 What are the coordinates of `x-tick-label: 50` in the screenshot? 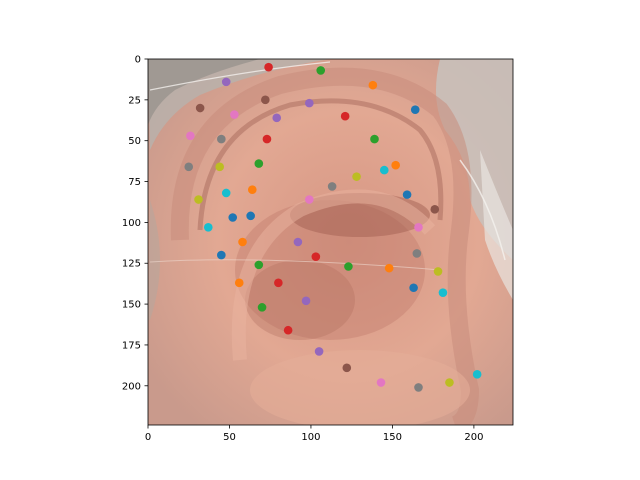 It's located at (229, 437).